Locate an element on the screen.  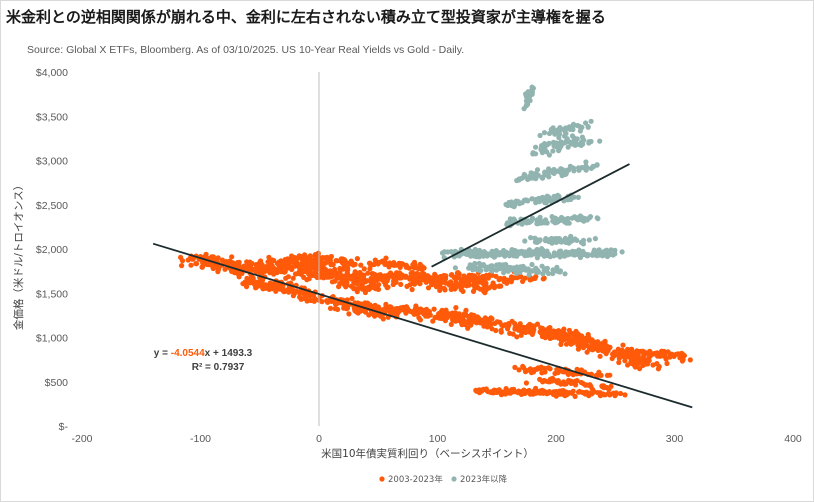
y-axis-title: 金価格（米ドル/トロイオンス） is located at coordinates (18, 255).